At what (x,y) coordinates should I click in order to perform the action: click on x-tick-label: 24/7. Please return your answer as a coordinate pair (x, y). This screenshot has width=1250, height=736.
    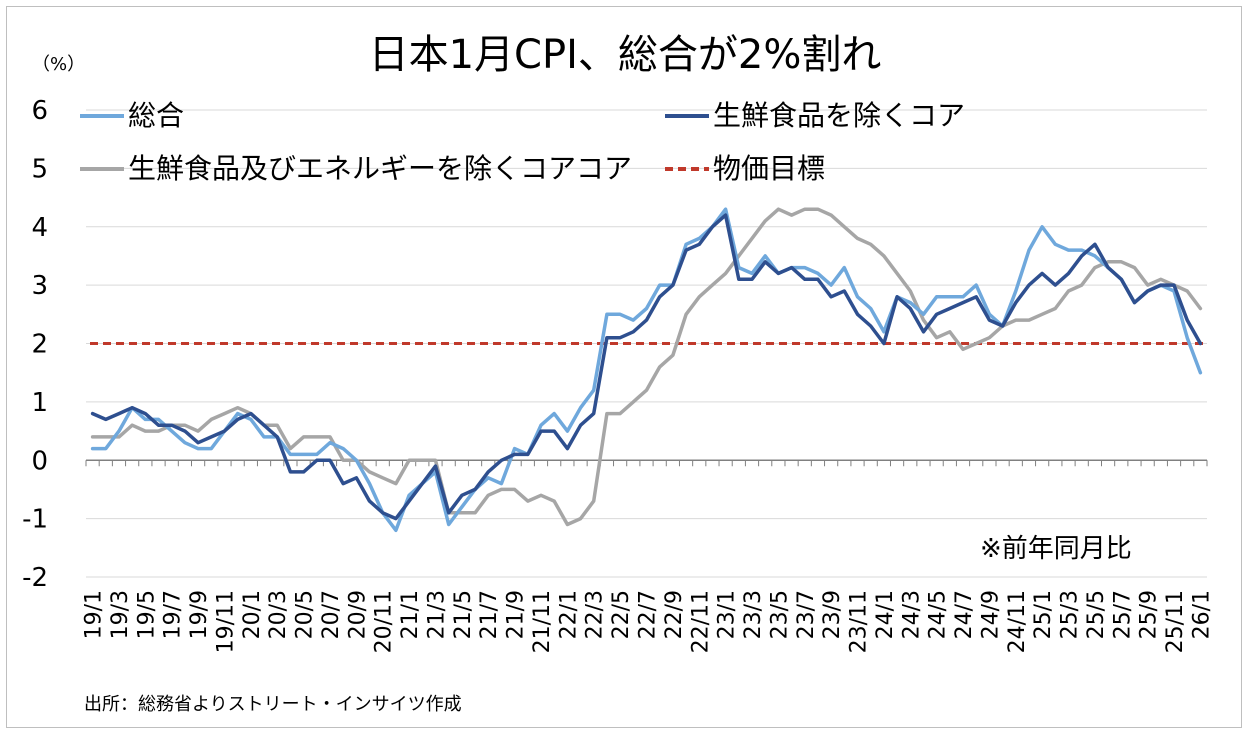
    Looking at the image, I should click on (964, 614).